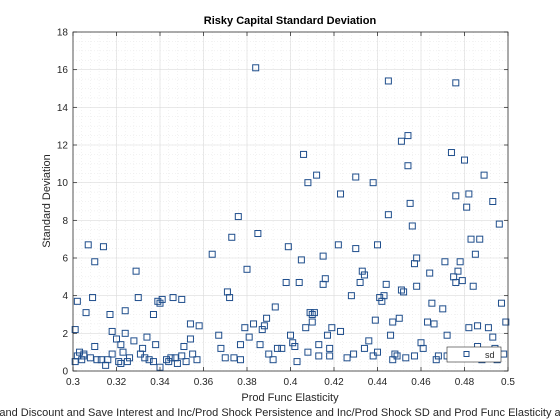 Image resolution: width=560 pixels, height=420 pixels. What do you see at coordinates (65, 334) in the screenshot?
I see `y-tick-label: 2` at bounding box center [65, 334].